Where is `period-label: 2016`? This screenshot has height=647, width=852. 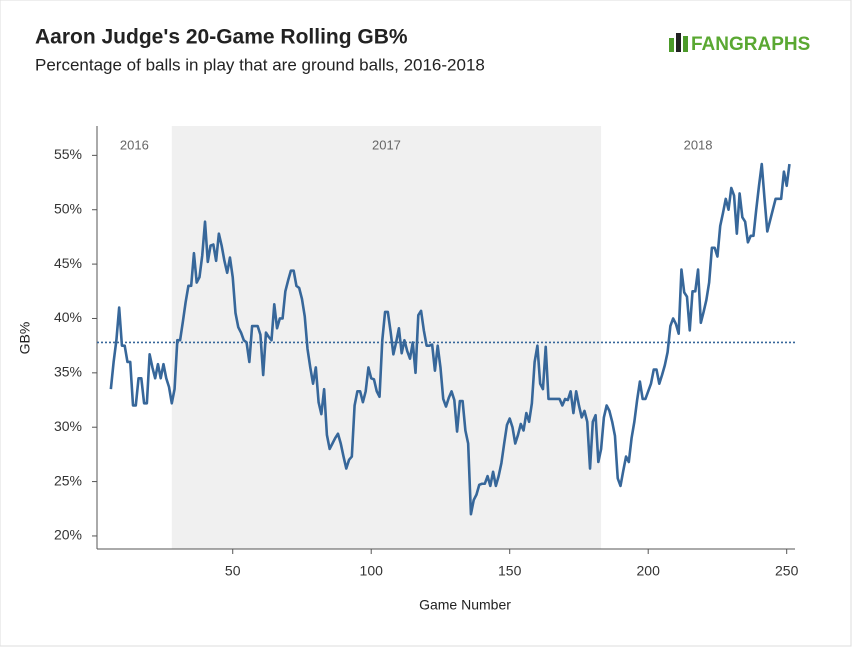
period-label: 2016 is located at coordinates (134, 144).